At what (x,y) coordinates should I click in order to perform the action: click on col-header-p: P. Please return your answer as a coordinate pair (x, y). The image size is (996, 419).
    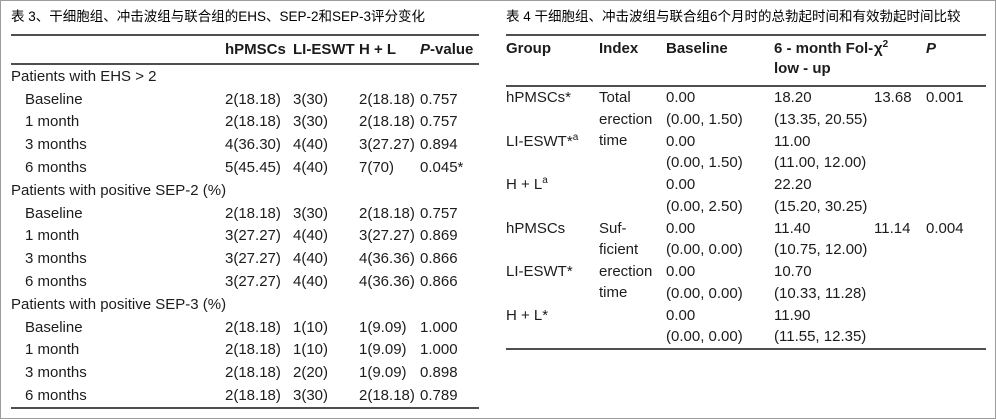
    Looking at the image, I should click on (956, 61).